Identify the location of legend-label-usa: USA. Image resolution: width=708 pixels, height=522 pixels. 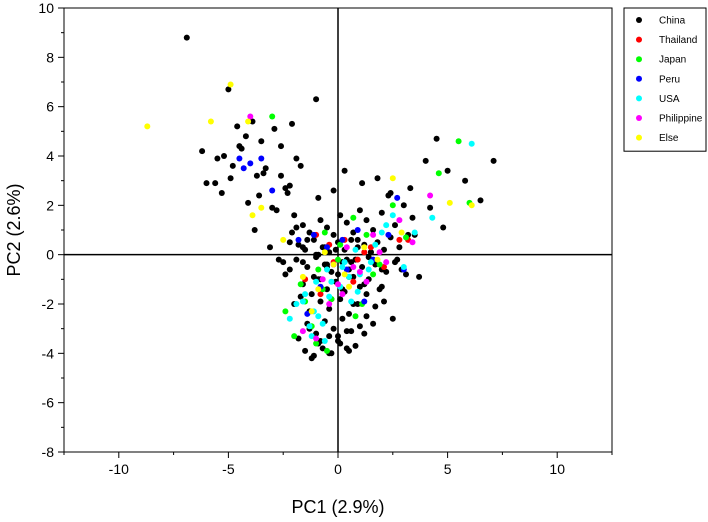
(669, 99).